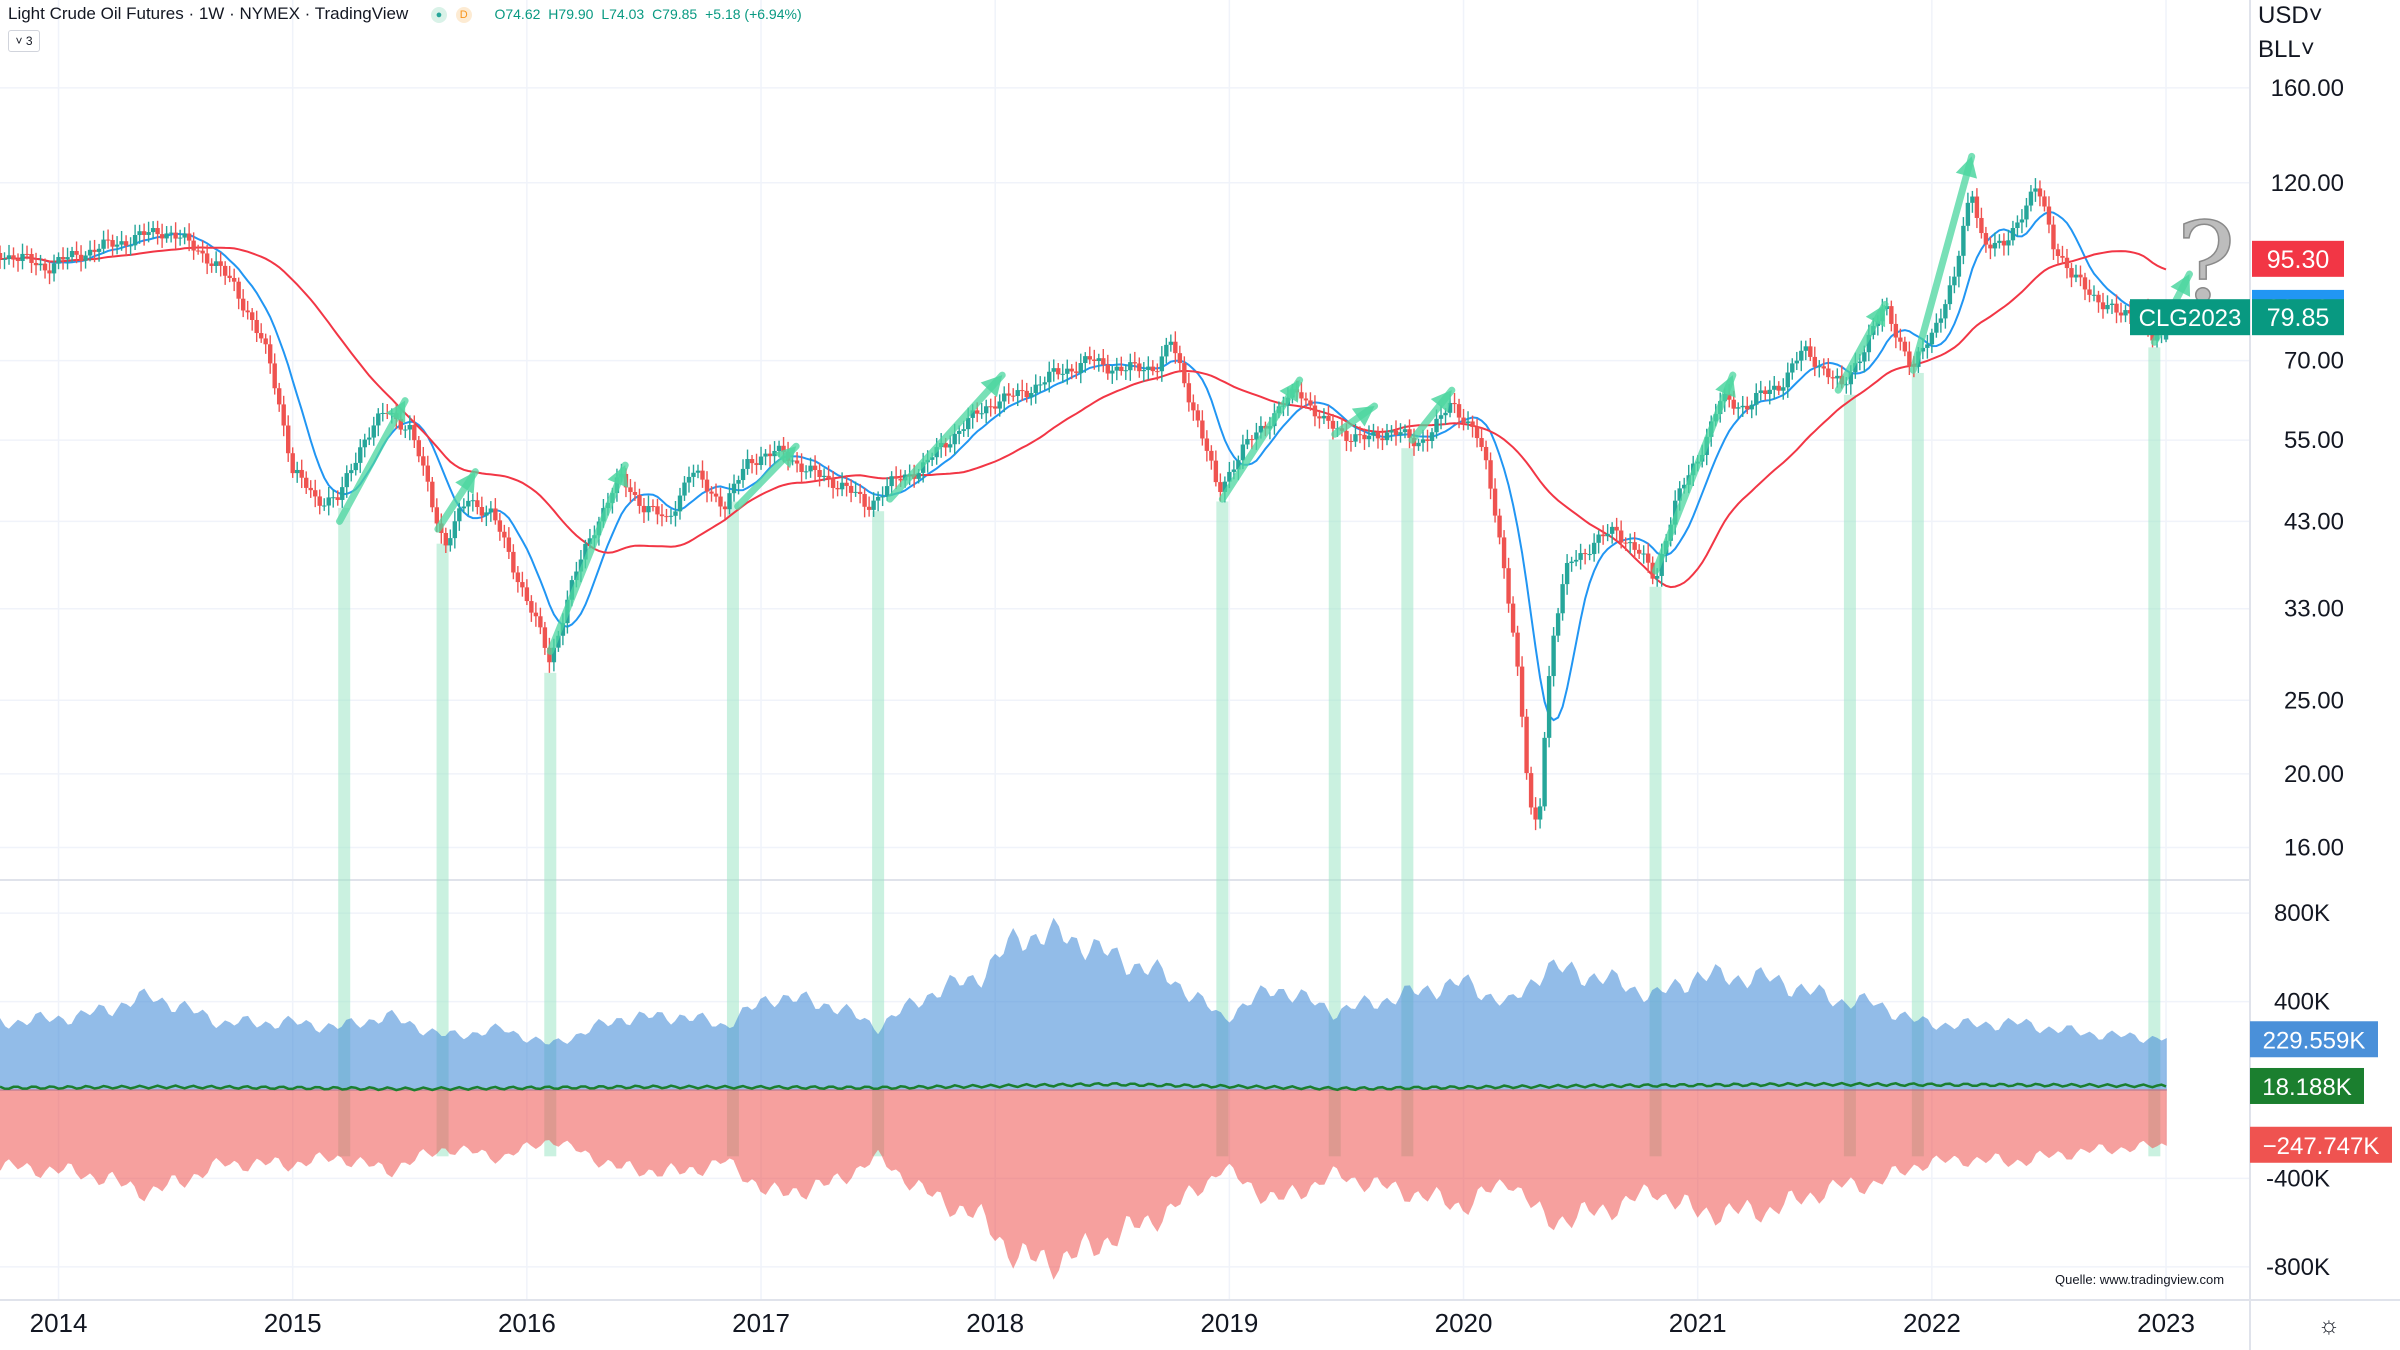 The image size is (2400, 1350). Describe the element at coordinates (2302, 1002) in the screenshot. I see `cot-tick-label: 400K` at that location.